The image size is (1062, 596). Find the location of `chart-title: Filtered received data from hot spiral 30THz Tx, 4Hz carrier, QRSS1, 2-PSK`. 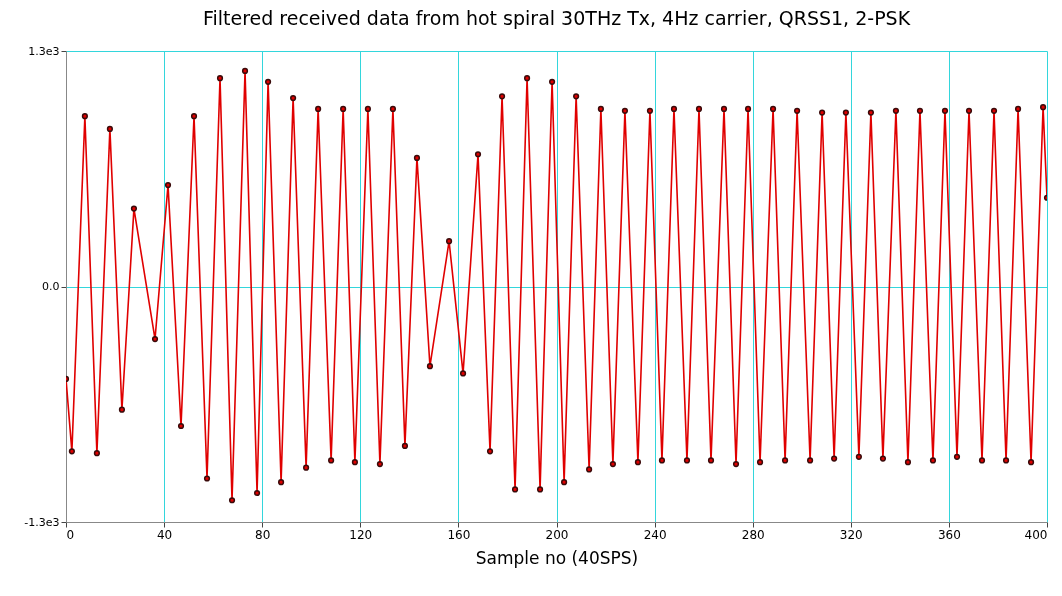

chart-title: Filtered received data from hot spiral 30THz Tx, 4Hz carrier, QRSS1, 2-PSK is located at coordinates (556, 18).